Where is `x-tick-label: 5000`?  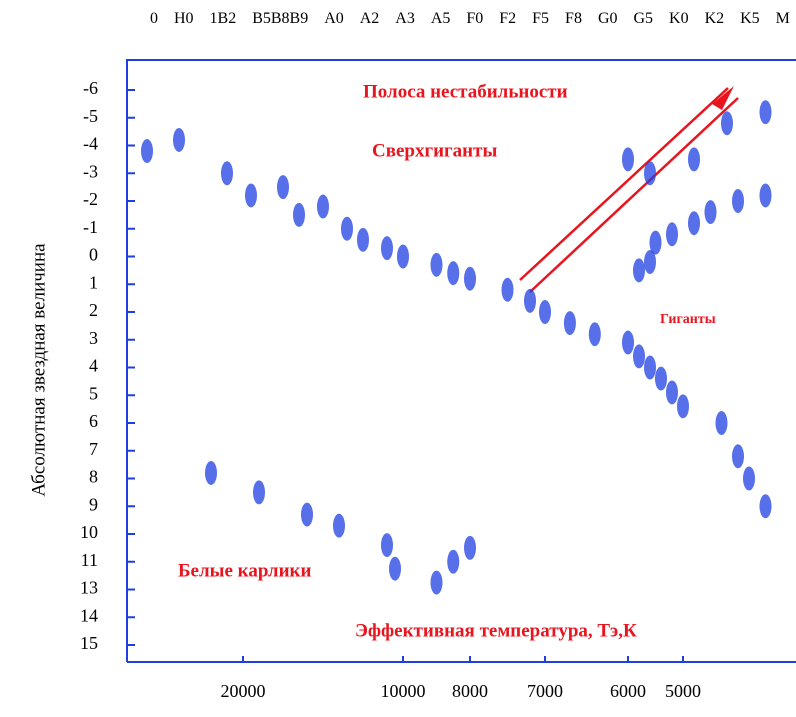
x-tick-label: 5000 is located at coordinates (683, 691).